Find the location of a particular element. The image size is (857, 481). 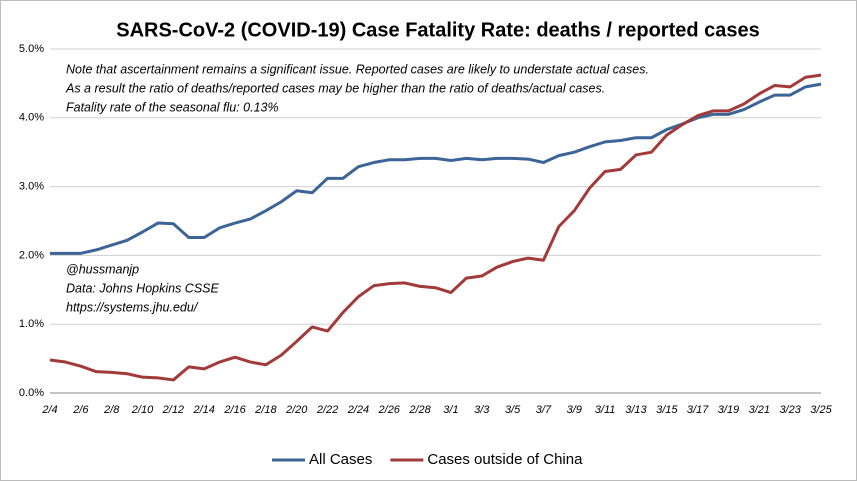

y-tick-label: 0.0% is located at coordinates (31, 393).